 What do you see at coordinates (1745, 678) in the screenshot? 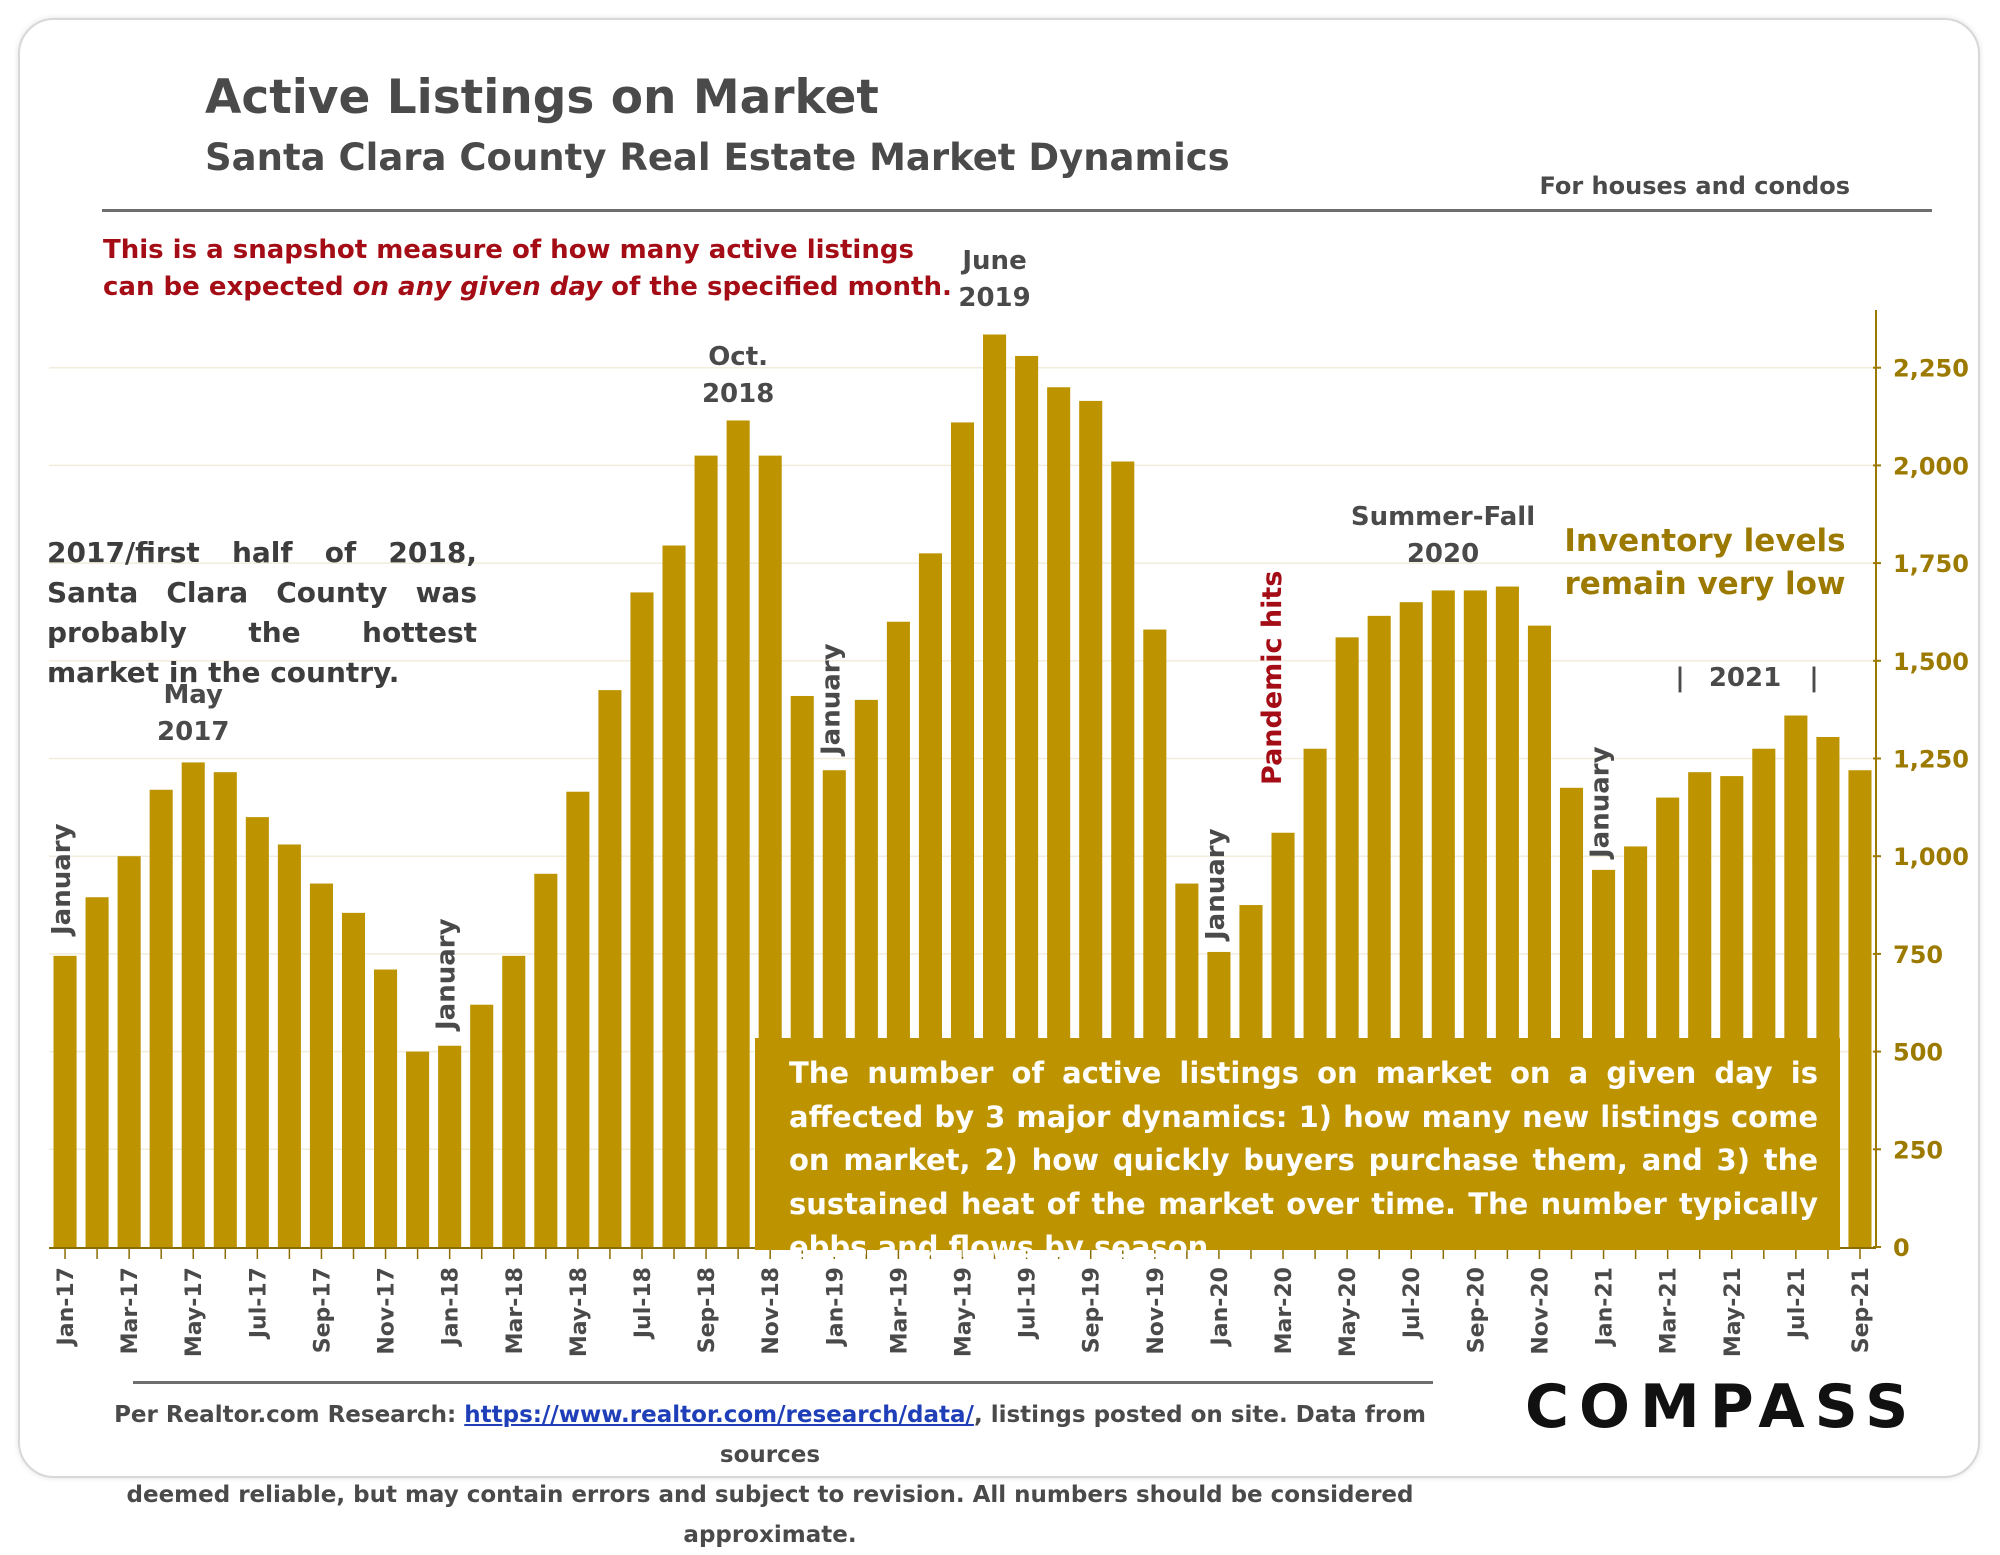
I see `year-2021-label: 2021` at bounding box center [1745, 678].